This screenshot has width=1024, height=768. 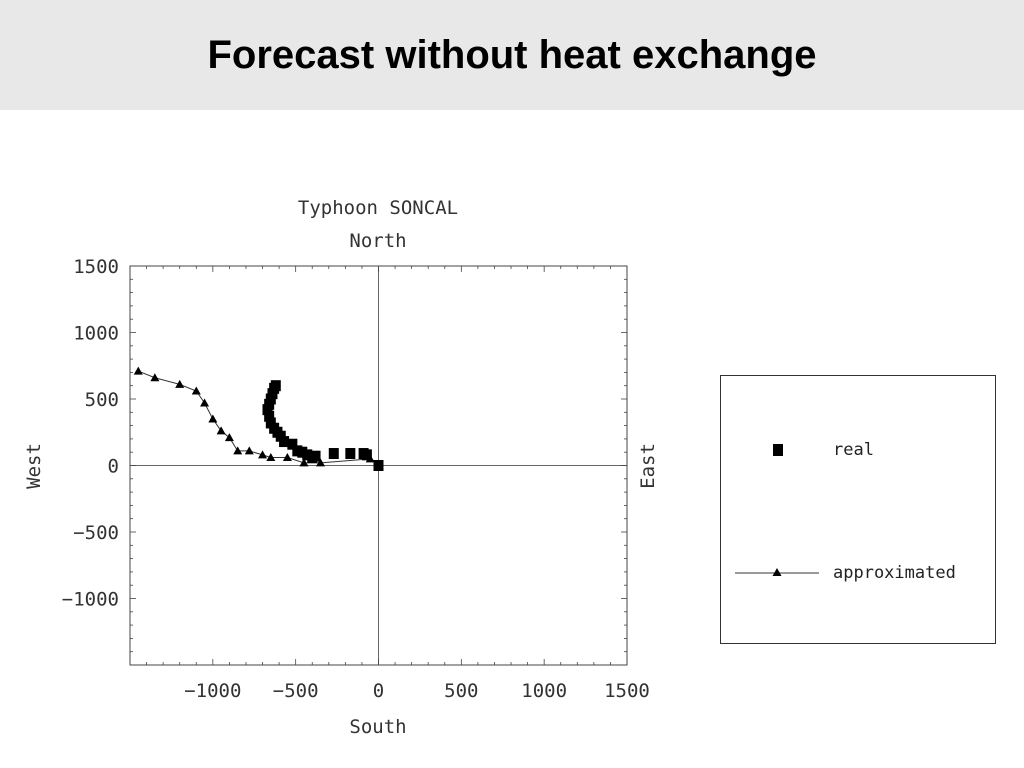 I want to click on series-line-approximated, so click(x=258, y=418).